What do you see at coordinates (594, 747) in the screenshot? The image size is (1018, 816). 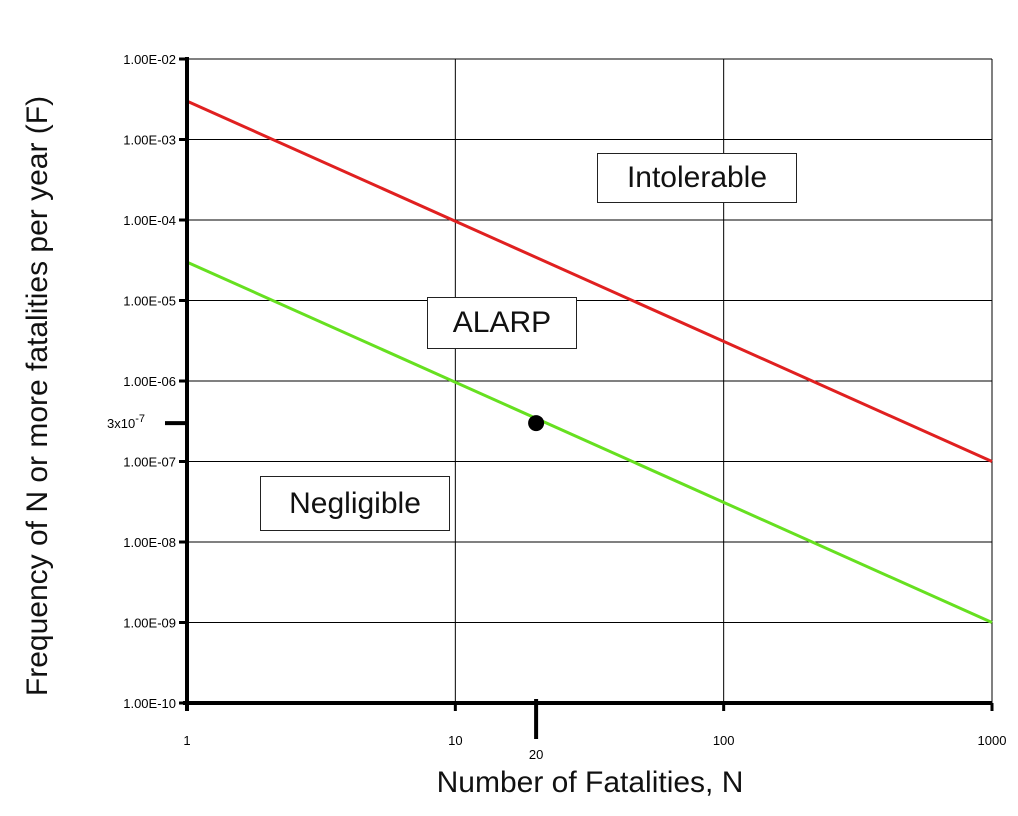 I see `x-tick-labels: 1 10 100 1000 20` at bounding box center [594, 747].